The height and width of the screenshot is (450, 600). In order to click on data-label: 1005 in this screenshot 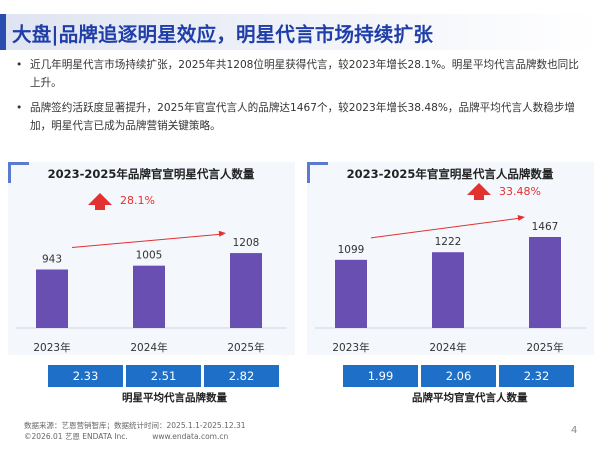, I will do `click(149, 256)`.